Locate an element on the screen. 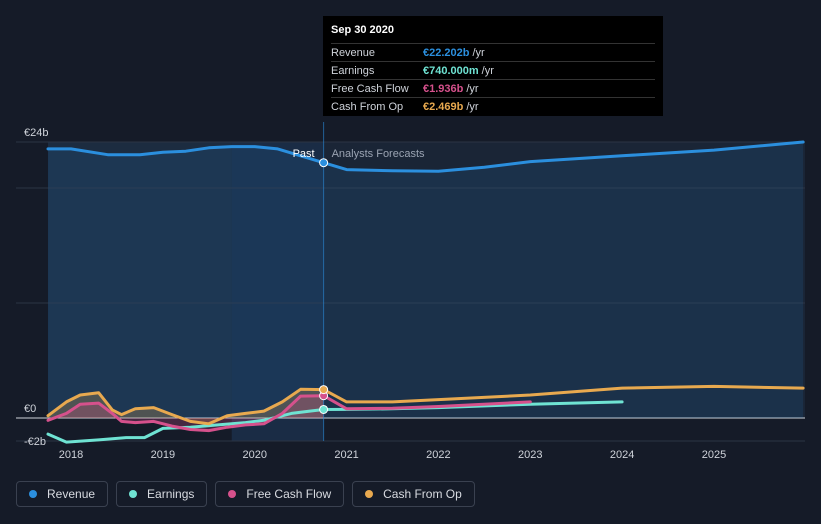  series-line-free-cash-flow is located at coordinates (289, 413).